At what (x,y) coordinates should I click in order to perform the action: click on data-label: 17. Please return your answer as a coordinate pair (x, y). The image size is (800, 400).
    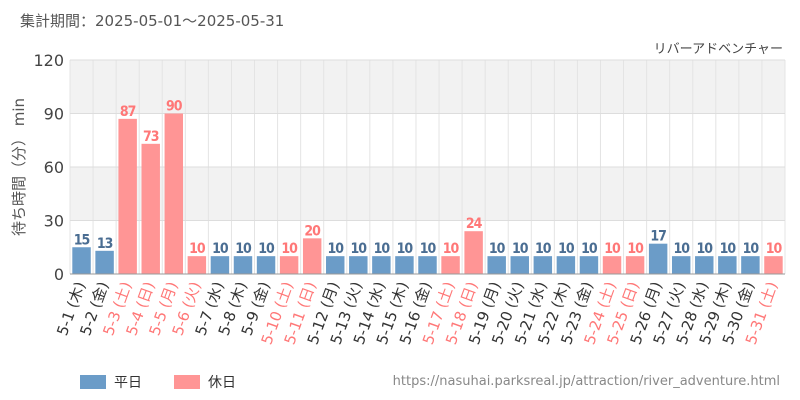
    Looking at the image, I should click on (658, 237).